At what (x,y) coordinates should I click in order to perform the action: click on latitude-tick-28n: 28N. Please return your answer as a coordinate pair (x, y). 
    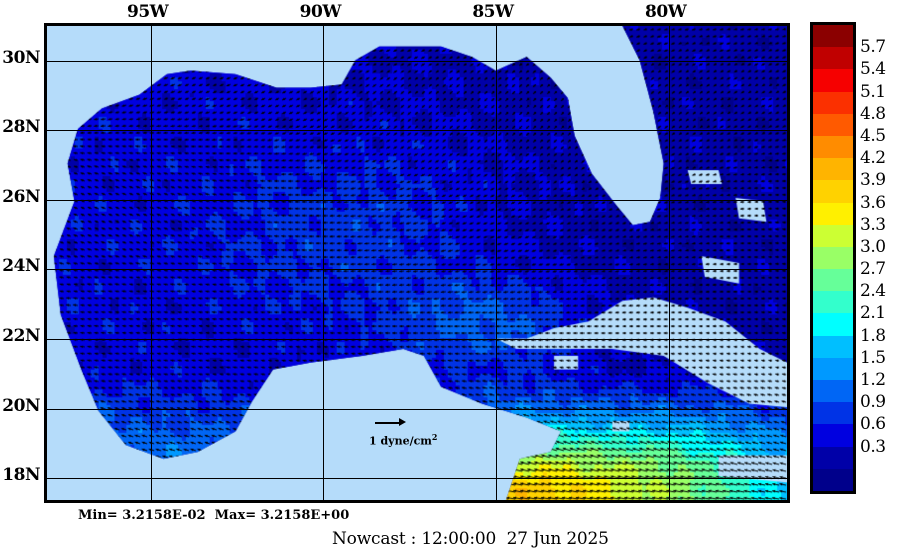
    Looking at the image, I should click on (21, 127).